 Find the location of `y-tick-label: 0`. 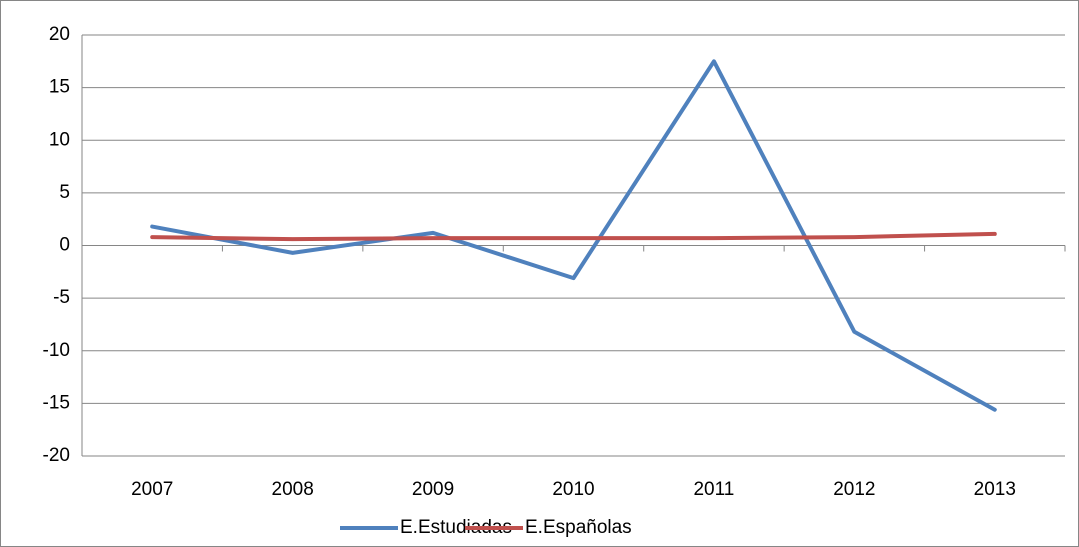

y-tick-label: 0 is located at coordinates (64, 245).